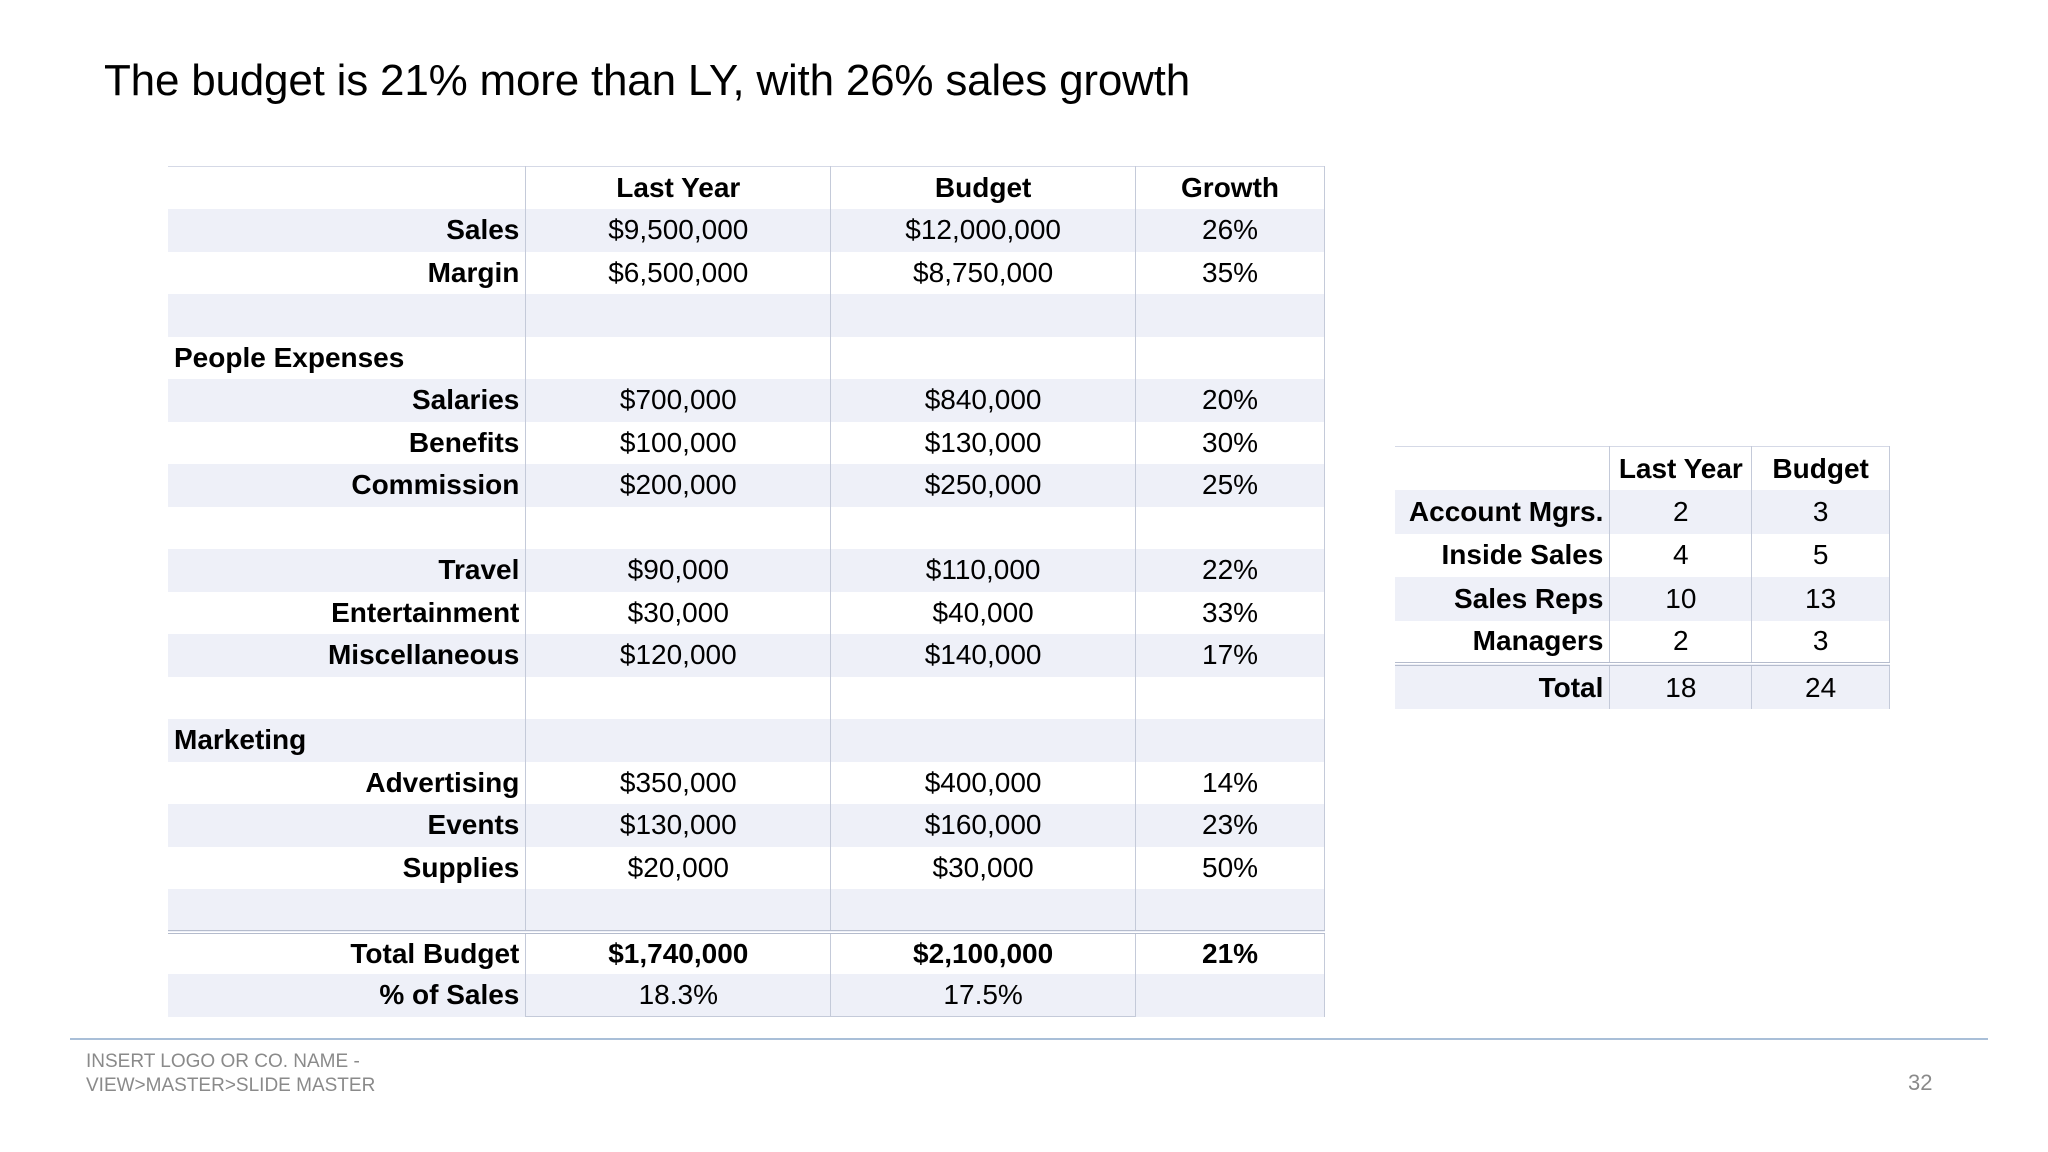 The image size is (2048, 1152). I want to click on row-margin: Margin $6,500,000 $8,750,000 35%, so click(746, 272).